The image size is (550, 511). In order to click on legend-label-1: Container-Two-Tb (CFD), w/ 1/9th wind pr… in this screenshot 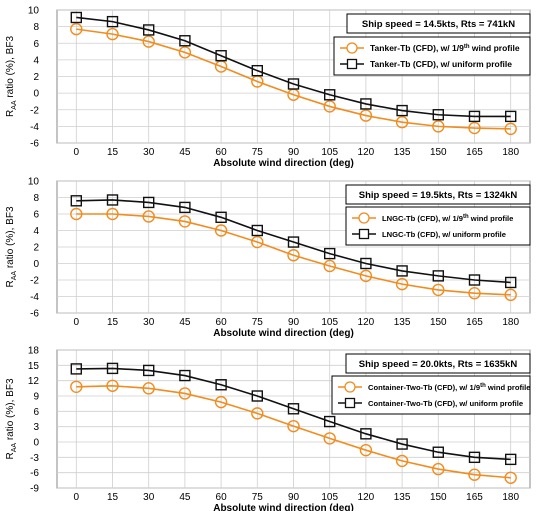, I will do `click(449, 387)`.